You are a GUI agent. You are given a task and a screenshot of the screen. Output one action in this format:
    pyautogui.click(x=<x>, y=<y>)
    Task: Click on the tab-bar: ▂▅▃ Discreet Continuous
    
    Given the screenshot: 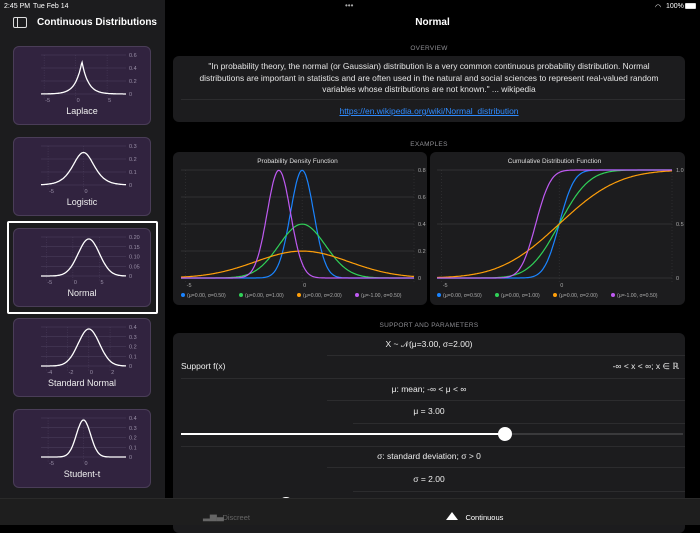 What is the action you would take?
    pyautogui.click(x=350, y=511)
    